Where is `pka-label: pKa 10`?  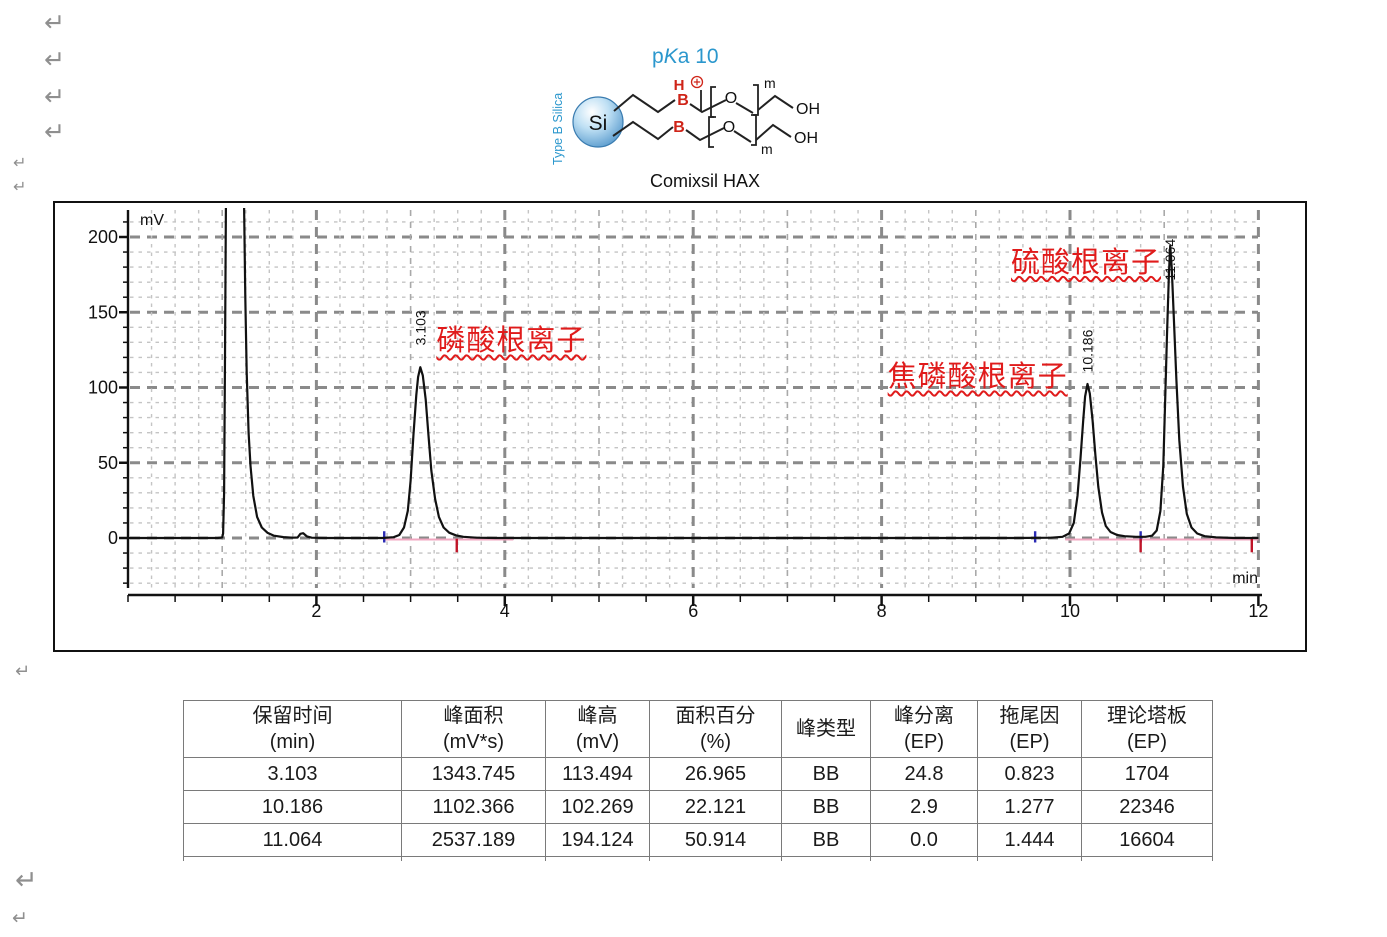
pka-label: pKa 10 is located at coordinates (685, 56).